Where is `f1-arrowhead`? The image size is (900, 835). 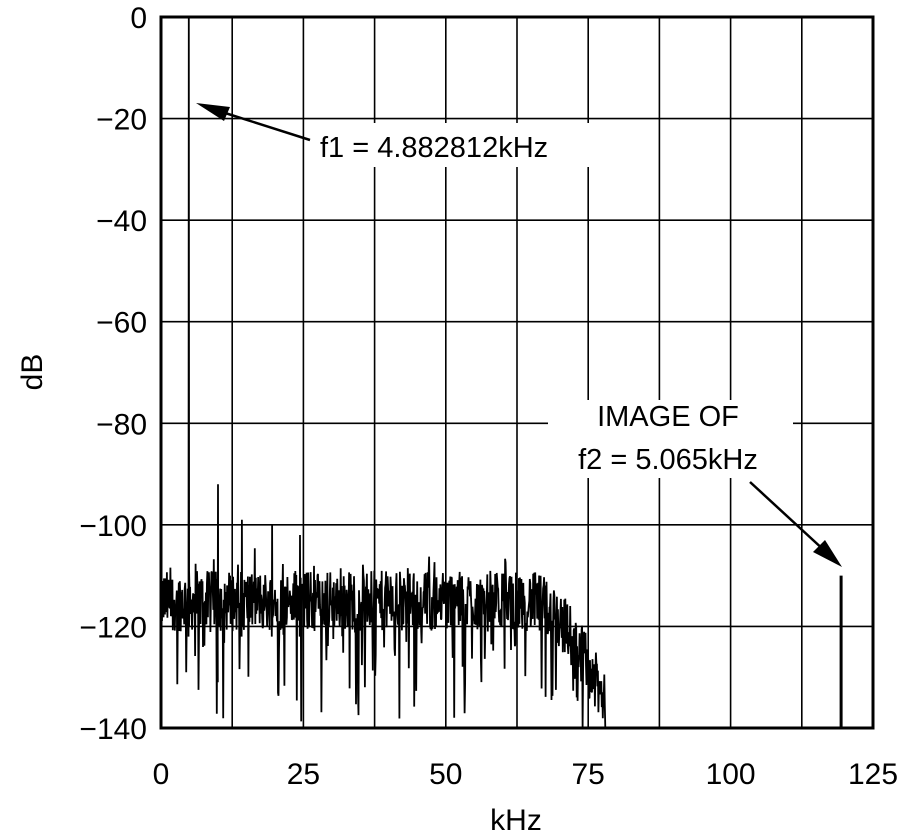 f1-arrowhead is located at coordinates (213, 112).